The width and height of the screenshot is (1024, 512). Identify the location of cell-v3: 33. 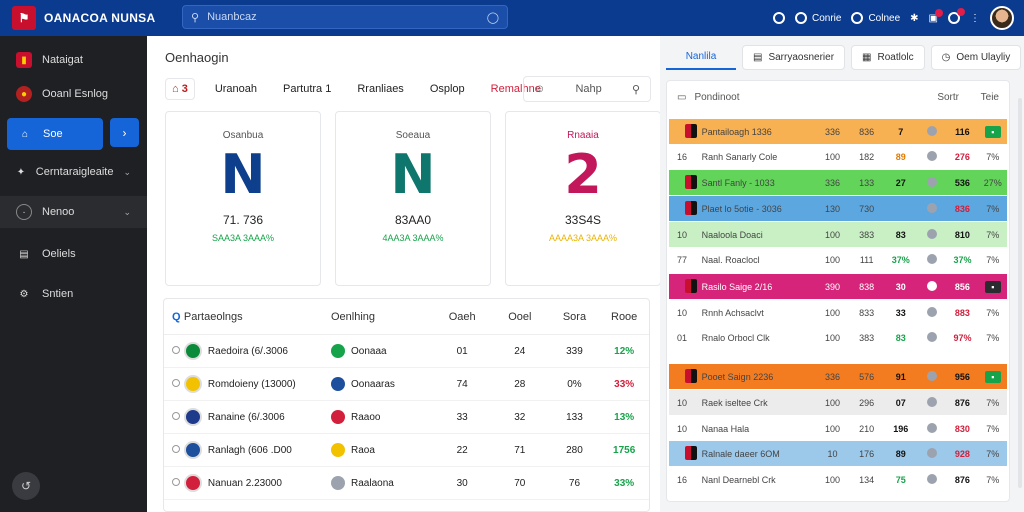
(900, 312).